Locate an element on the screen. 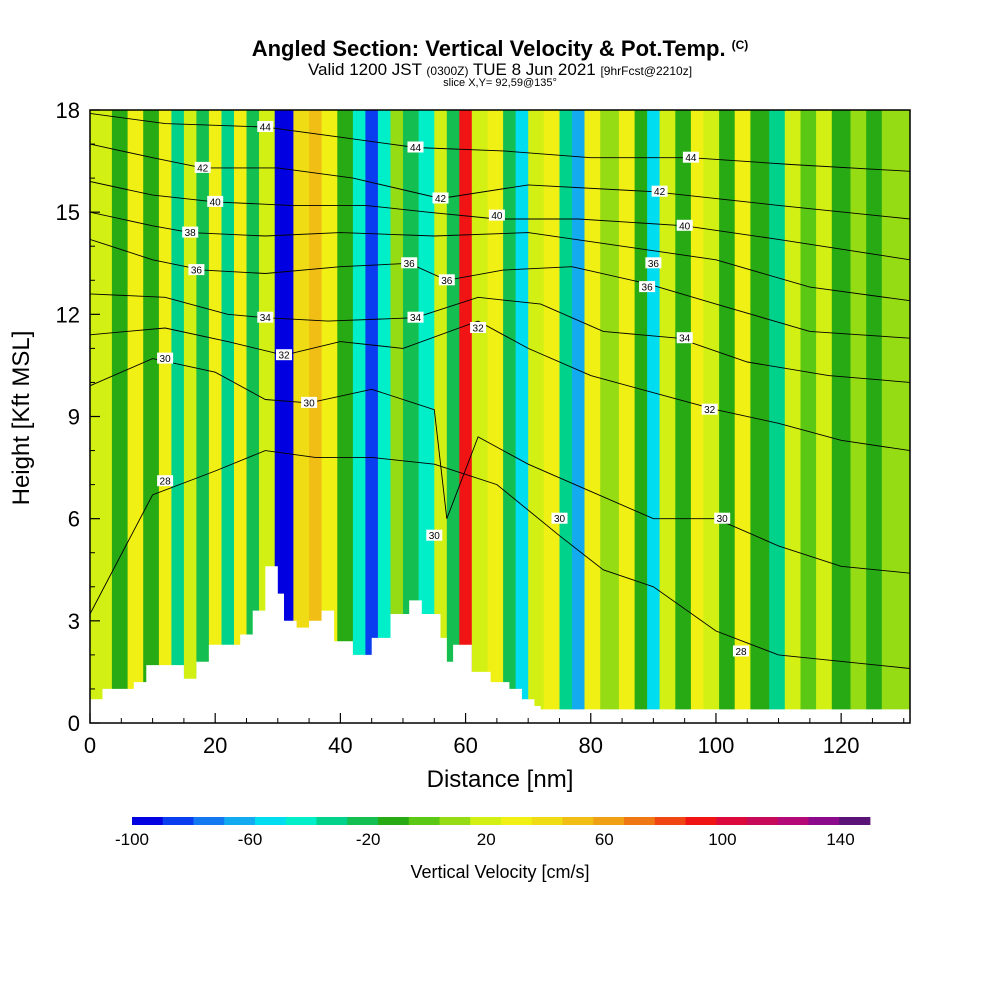  y-tick-label: 9 is located at coordinates (74, 417).